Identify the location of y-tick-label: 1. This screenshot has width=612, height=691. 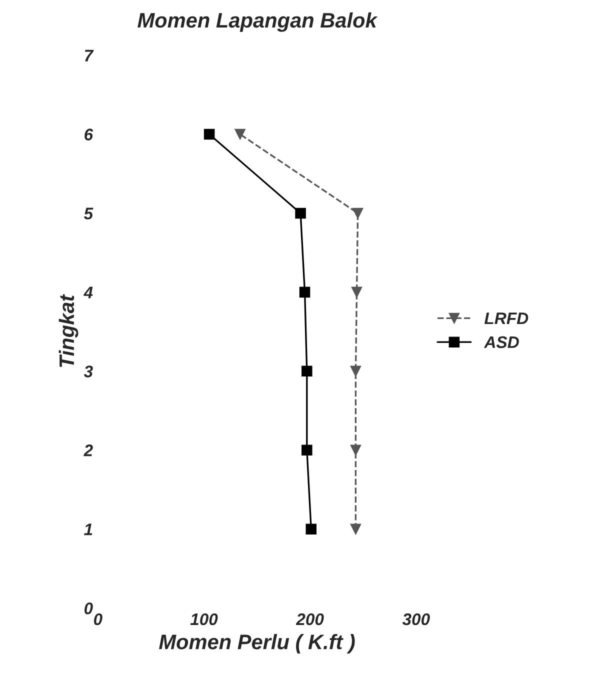
(88, 530).